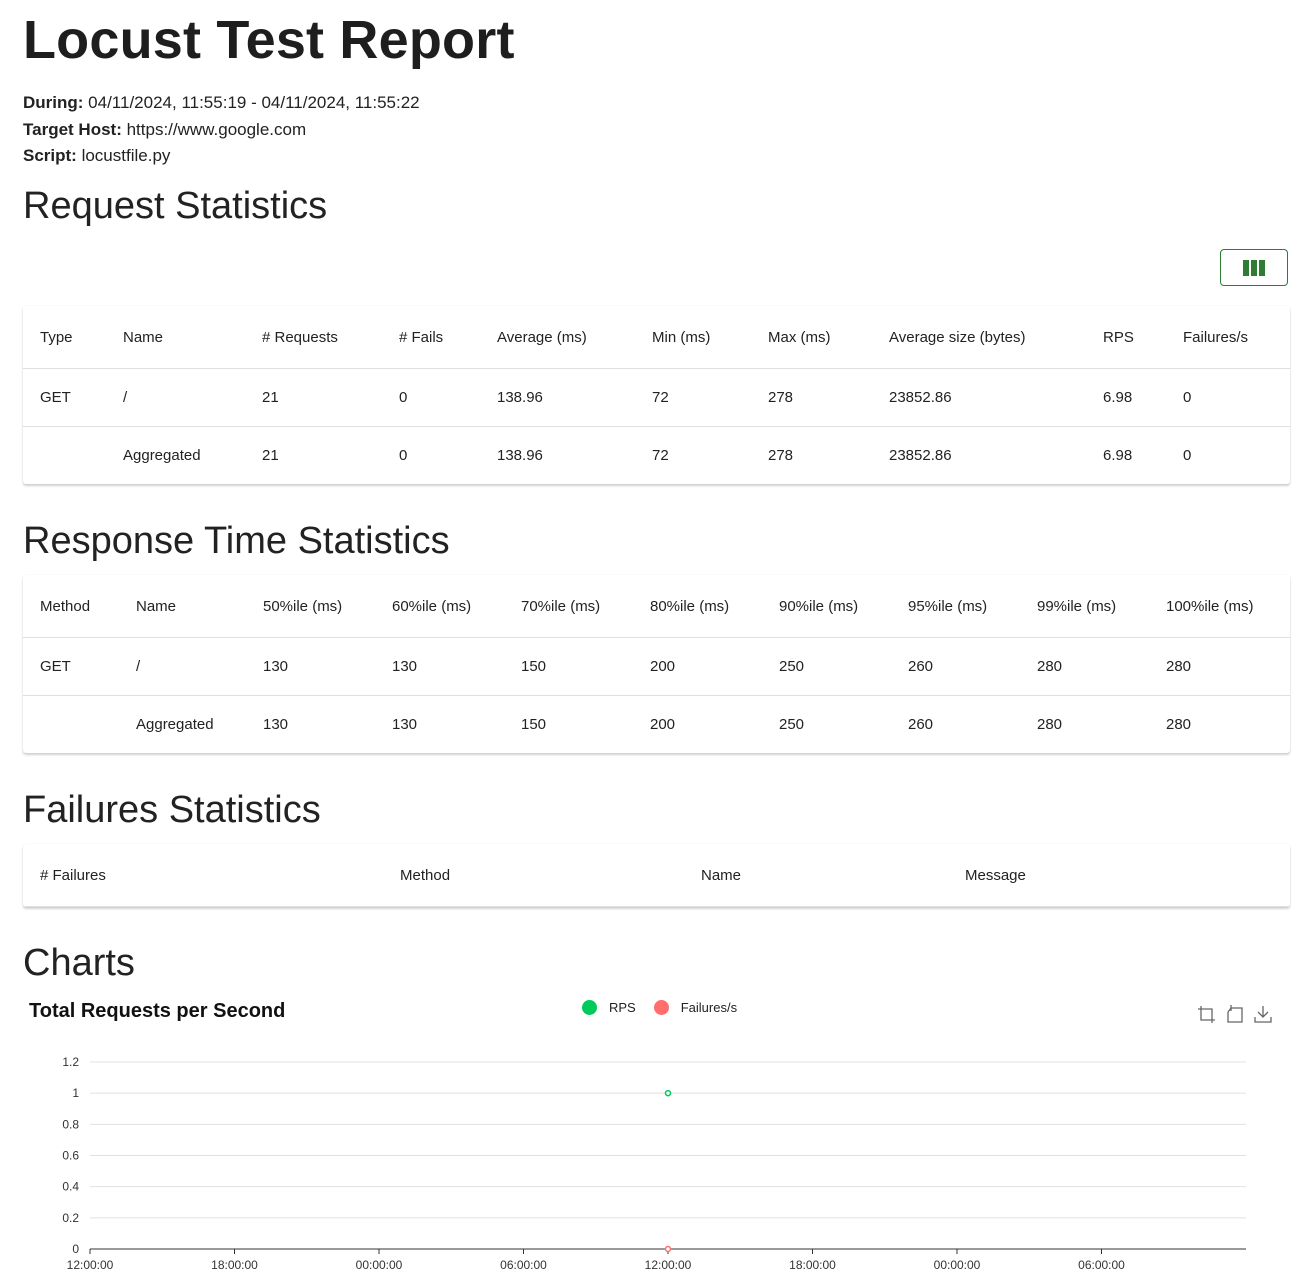  What do you see at coordinates (313, 337) in the screenshot?
I see `column-header: # Requests` at bounding box center [313, 337].